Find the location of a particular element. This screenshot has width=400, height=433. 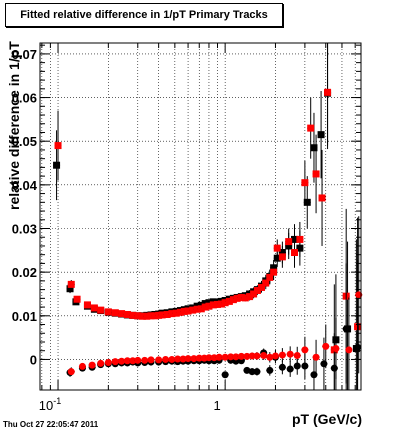

x-axis-label: pT (GeV/c) is located at coordinates (326, 419).